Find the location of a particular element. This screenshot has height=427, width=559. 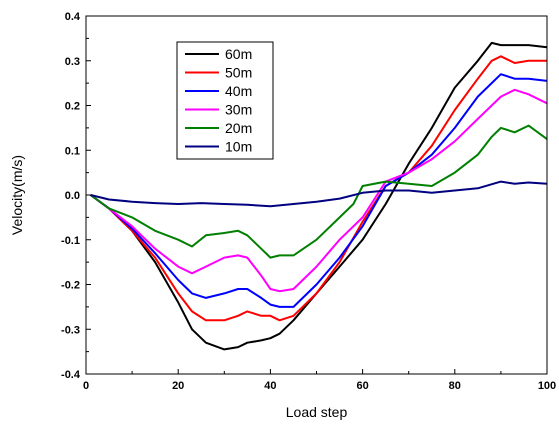

y-tick-label: -0.3 is located at coordinates (70, 330).